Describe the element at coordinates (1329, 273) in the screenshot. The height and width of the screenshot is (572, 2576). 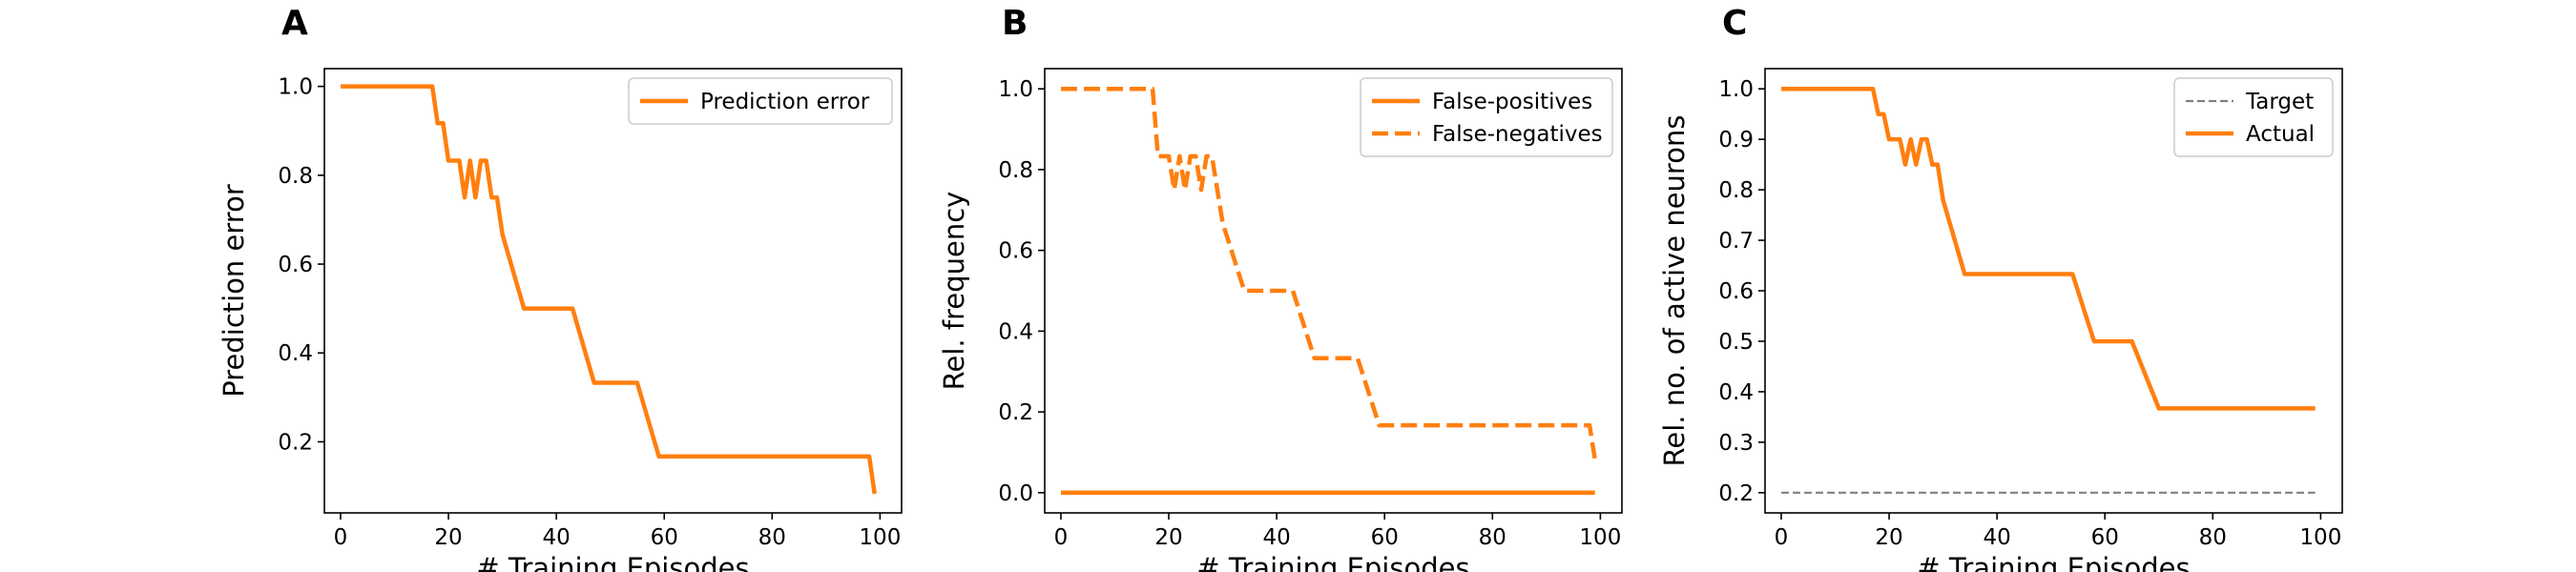
I see `series-line-false-negatives` at that location.